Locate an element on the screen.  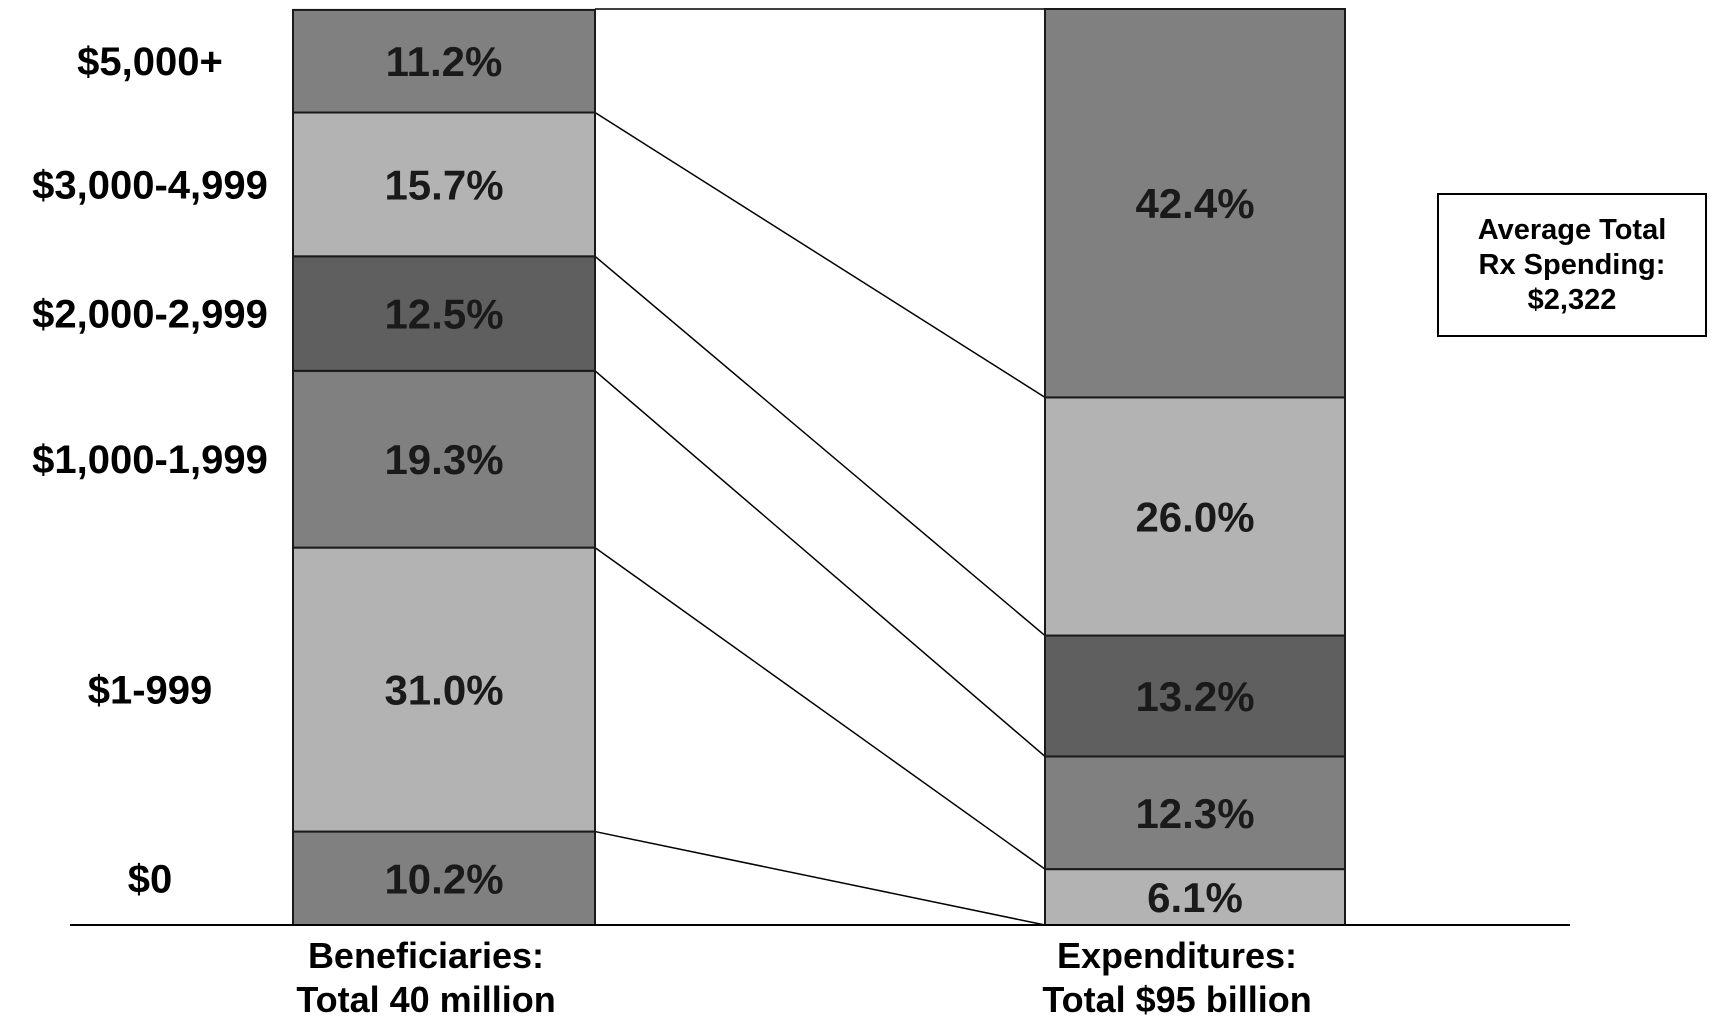
average-line-3: $2,322 is located at coordinates (1572, 299).